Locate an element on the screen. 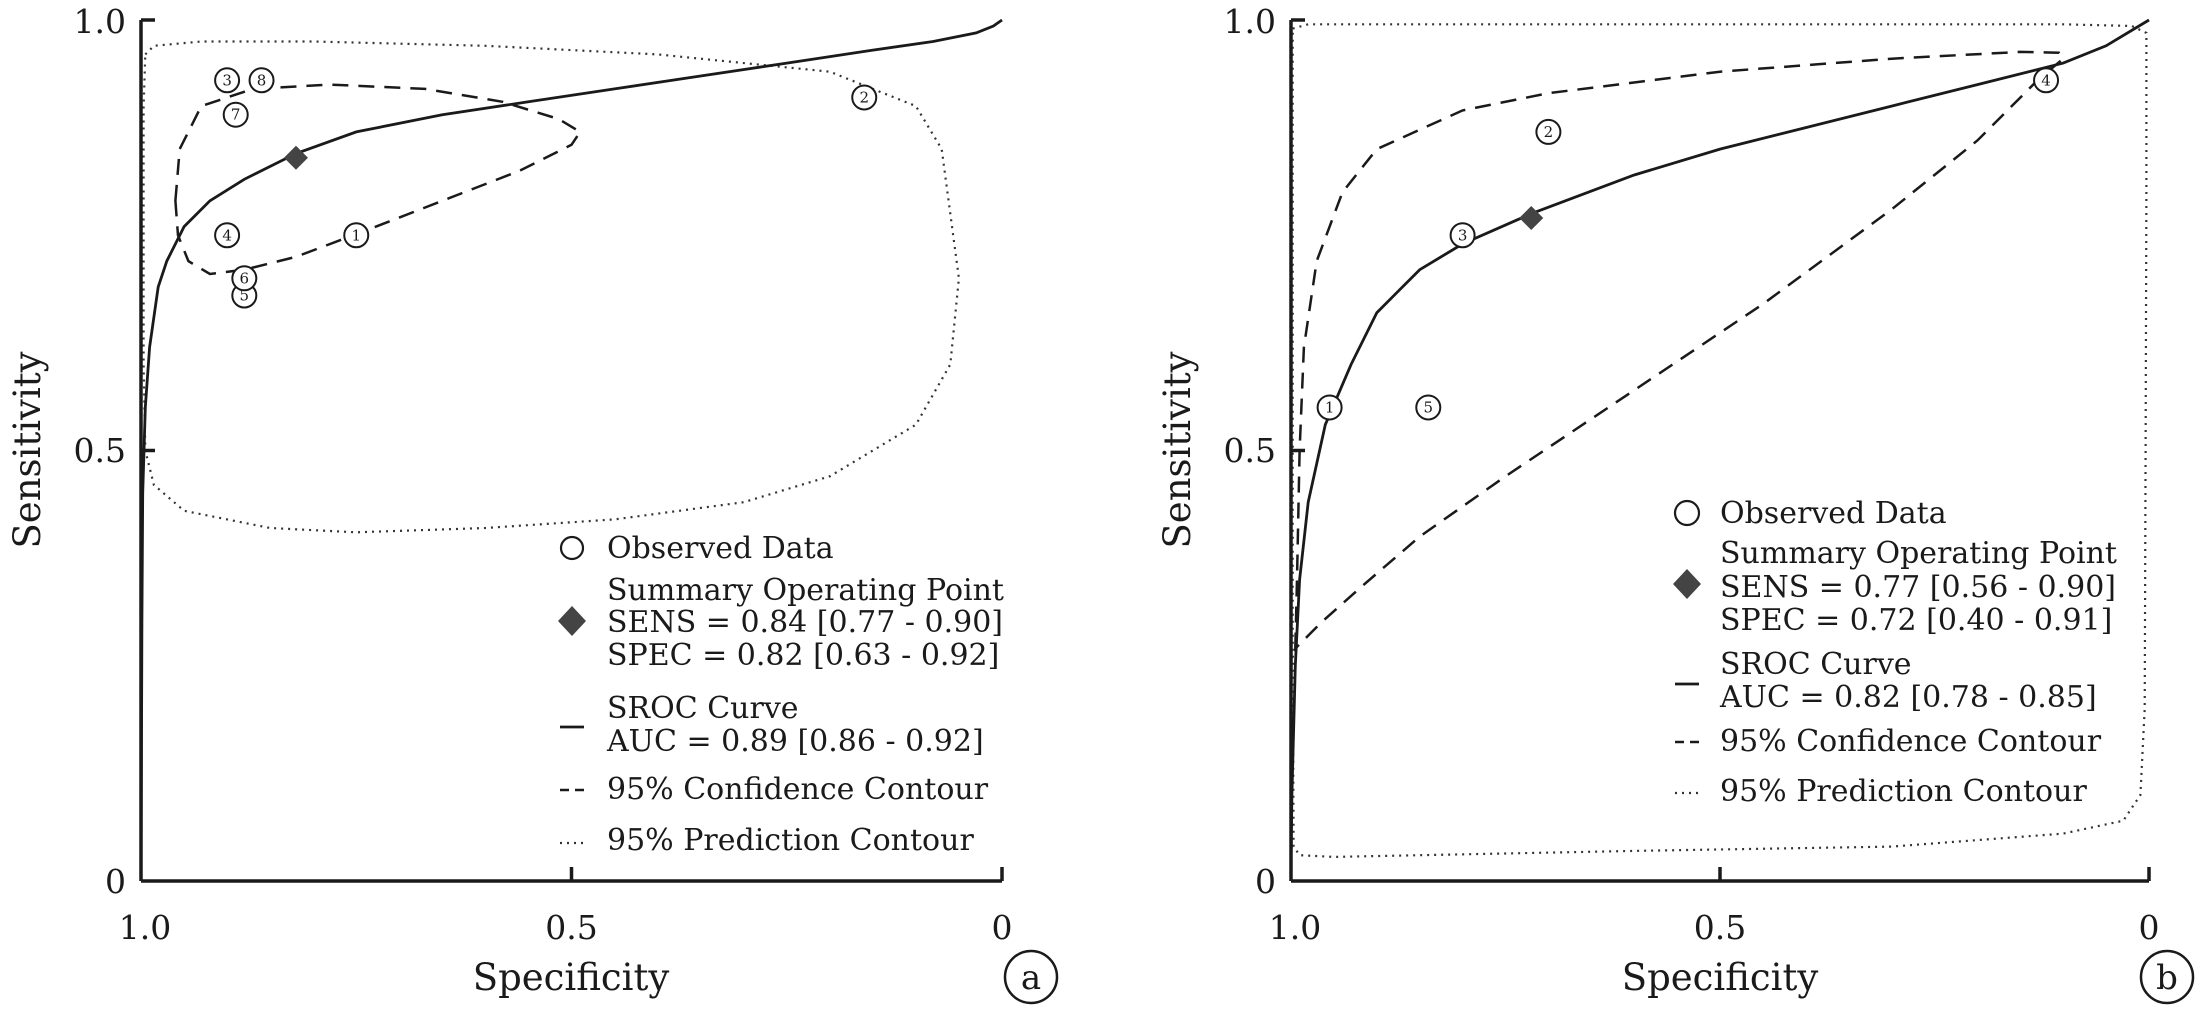  panel-label: b is located at coordinates (2167, 978).